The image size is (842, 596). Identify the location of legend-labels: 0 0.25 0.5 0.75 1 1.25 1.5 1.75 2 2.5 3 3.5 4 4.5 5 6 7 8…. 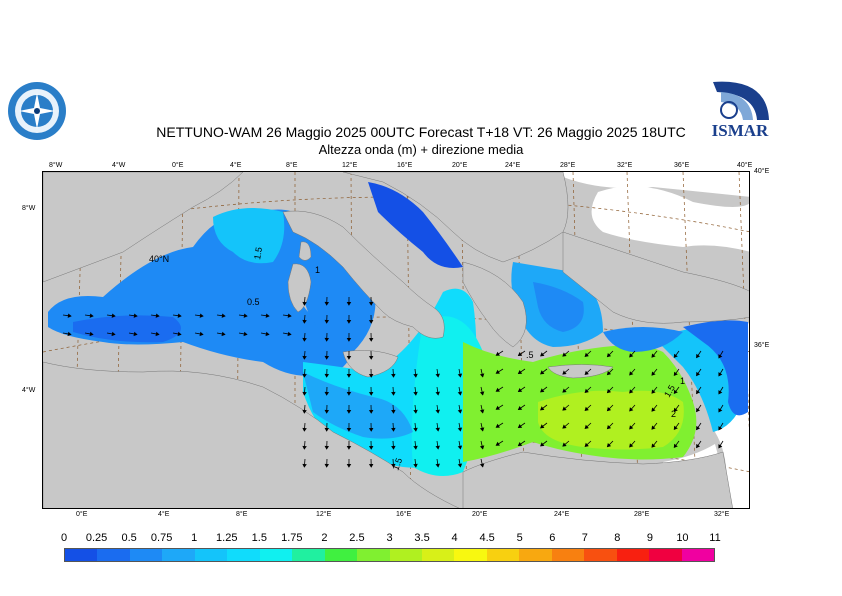
(421, 539).